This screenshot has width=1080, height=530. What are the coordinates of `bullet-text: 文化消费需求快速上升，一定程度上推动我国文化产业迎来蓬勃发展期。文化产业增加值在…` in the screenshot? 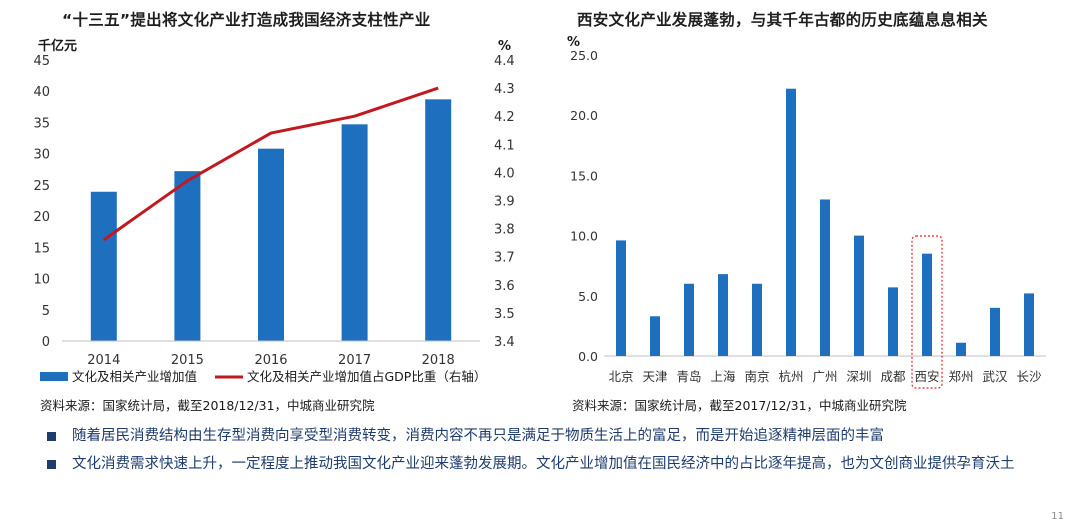 It's located at (543, 464).